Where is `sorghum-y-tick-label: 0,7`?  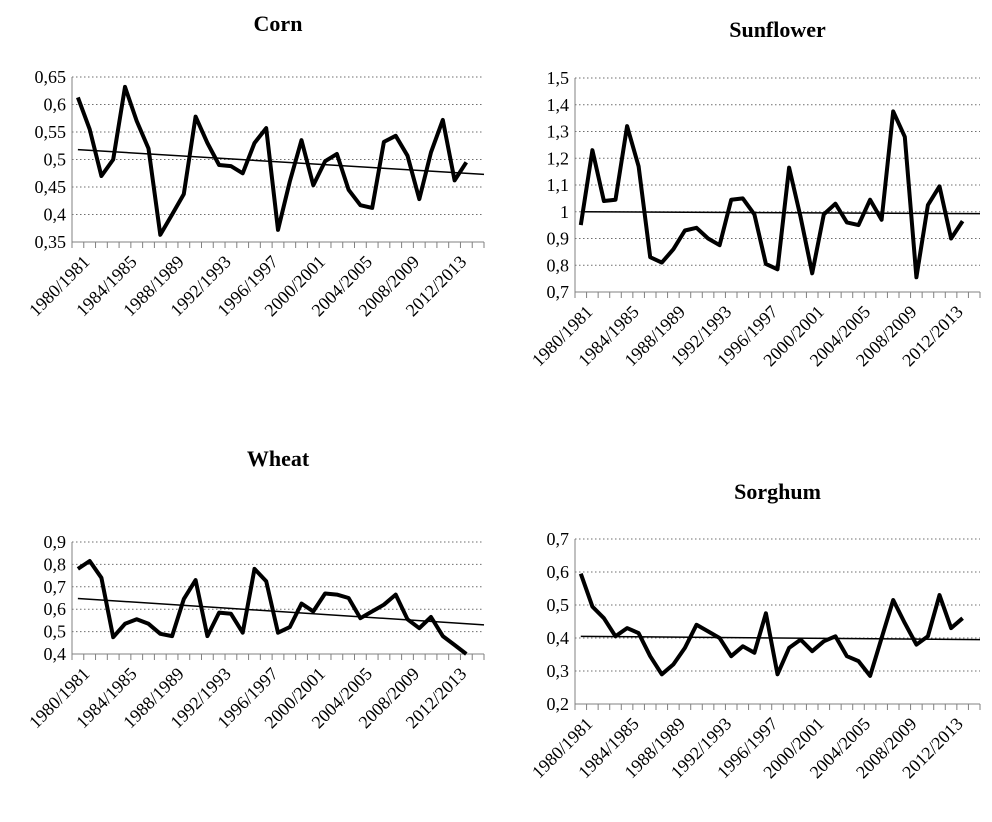
sorghum-y-tick-label: 0,7 is located at coordinates (558, 539).